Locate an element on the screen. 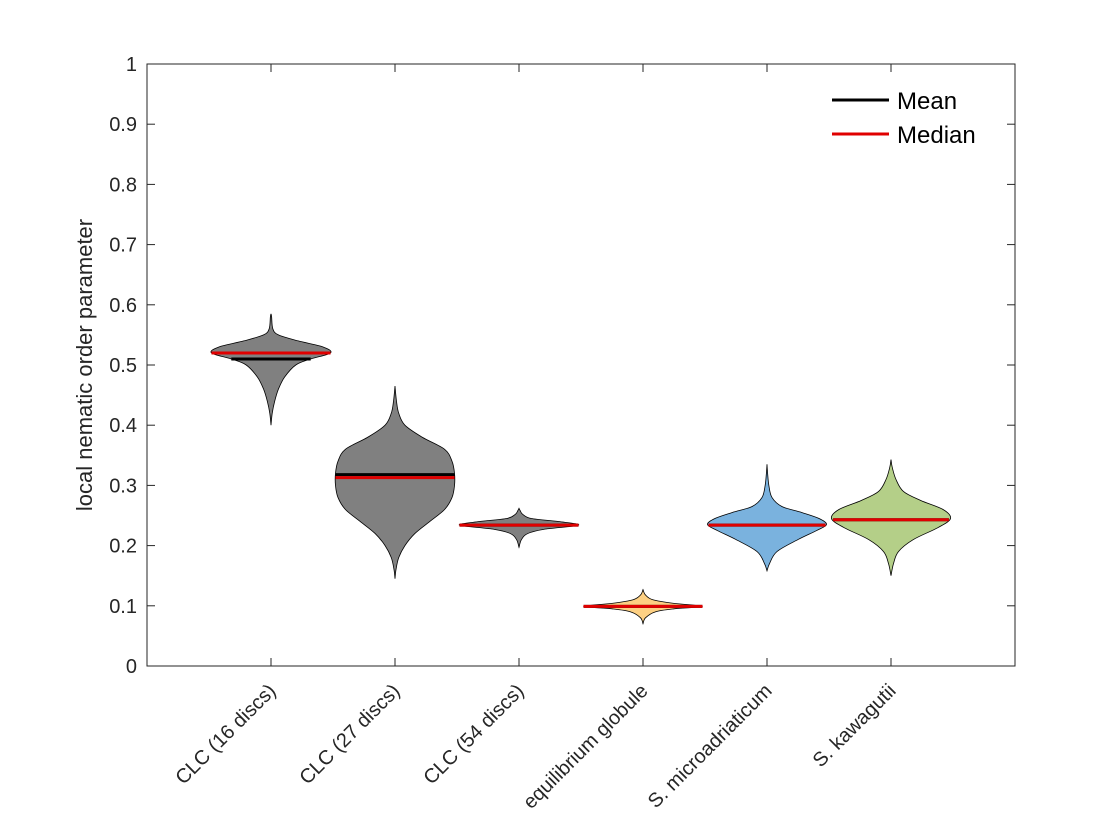 The width and height of the screenshot is (1120, 840). legend-median-label: Median is located at coordinates (936, 135).